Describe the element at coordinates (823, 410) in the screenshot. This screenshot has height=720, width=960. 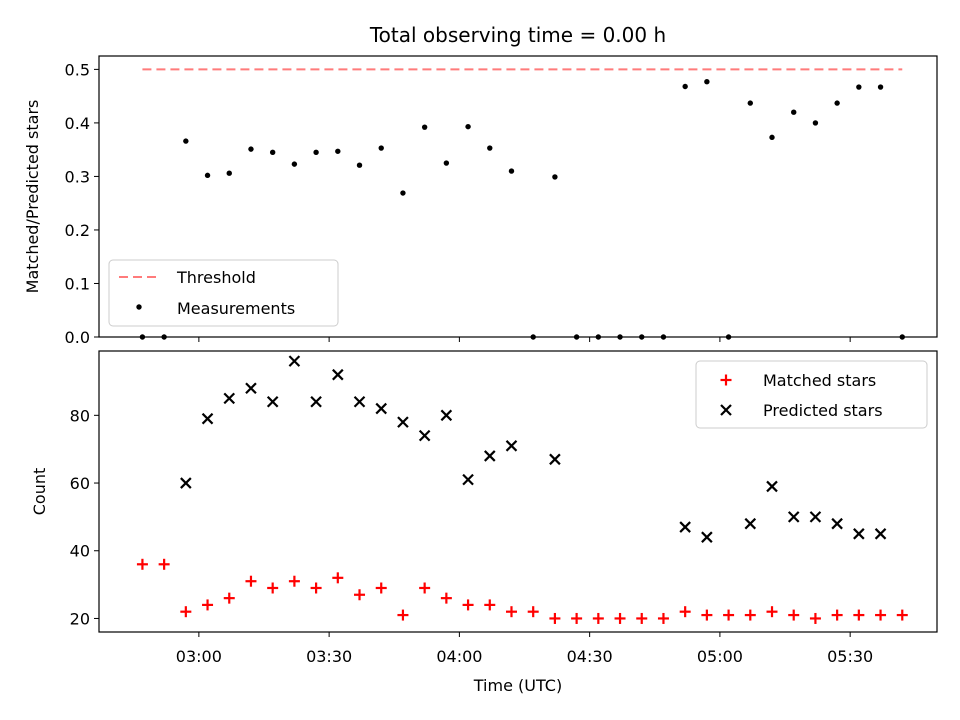
I see `legend-predicted-label: Predicted stars` at that location.